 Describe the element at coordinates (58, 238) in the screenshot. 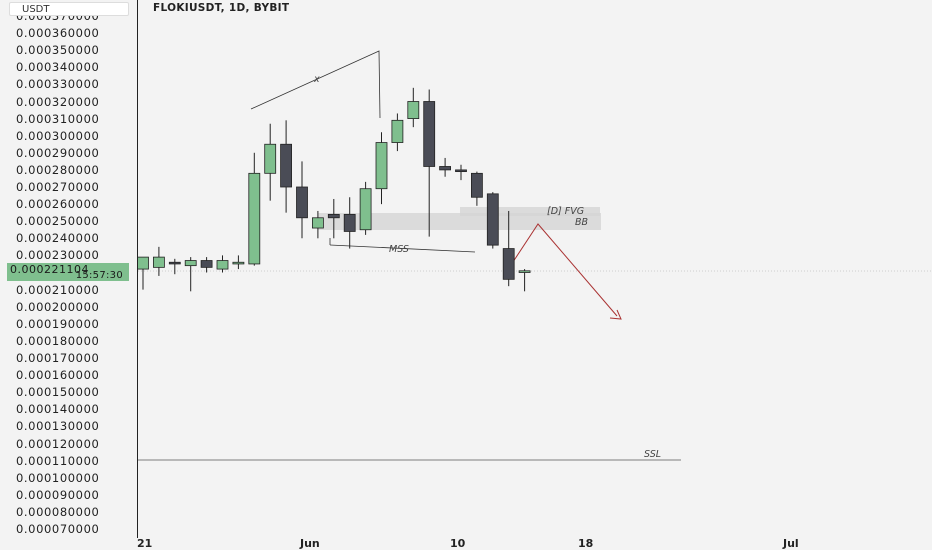

I see `price-tick: 0.000240000` at that location.